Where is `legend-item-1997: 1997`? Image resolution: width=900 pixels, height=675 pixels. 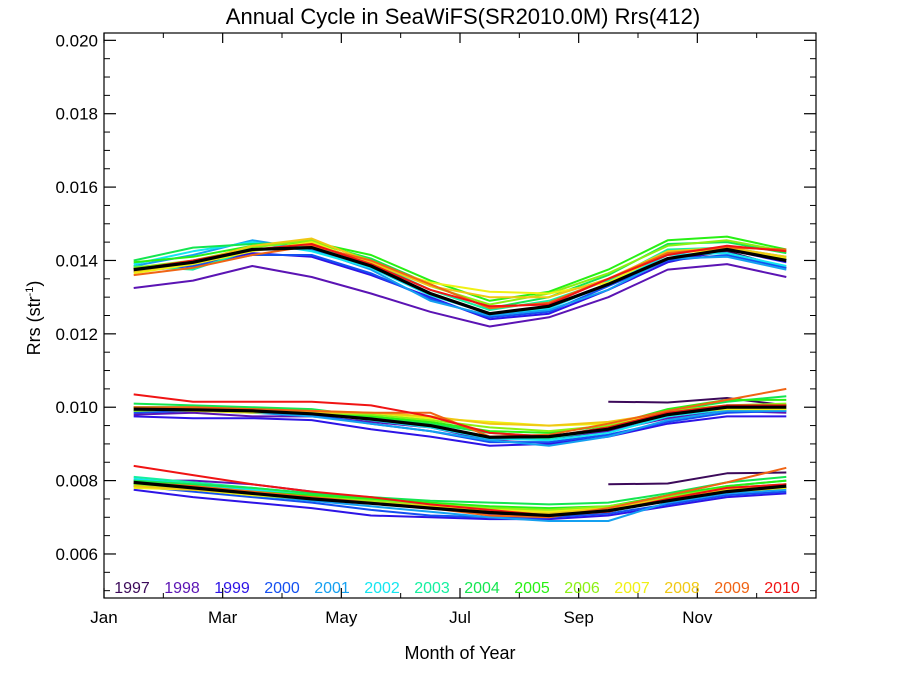 legend-item-1997: 1997 is located at coordinates (132, 588).